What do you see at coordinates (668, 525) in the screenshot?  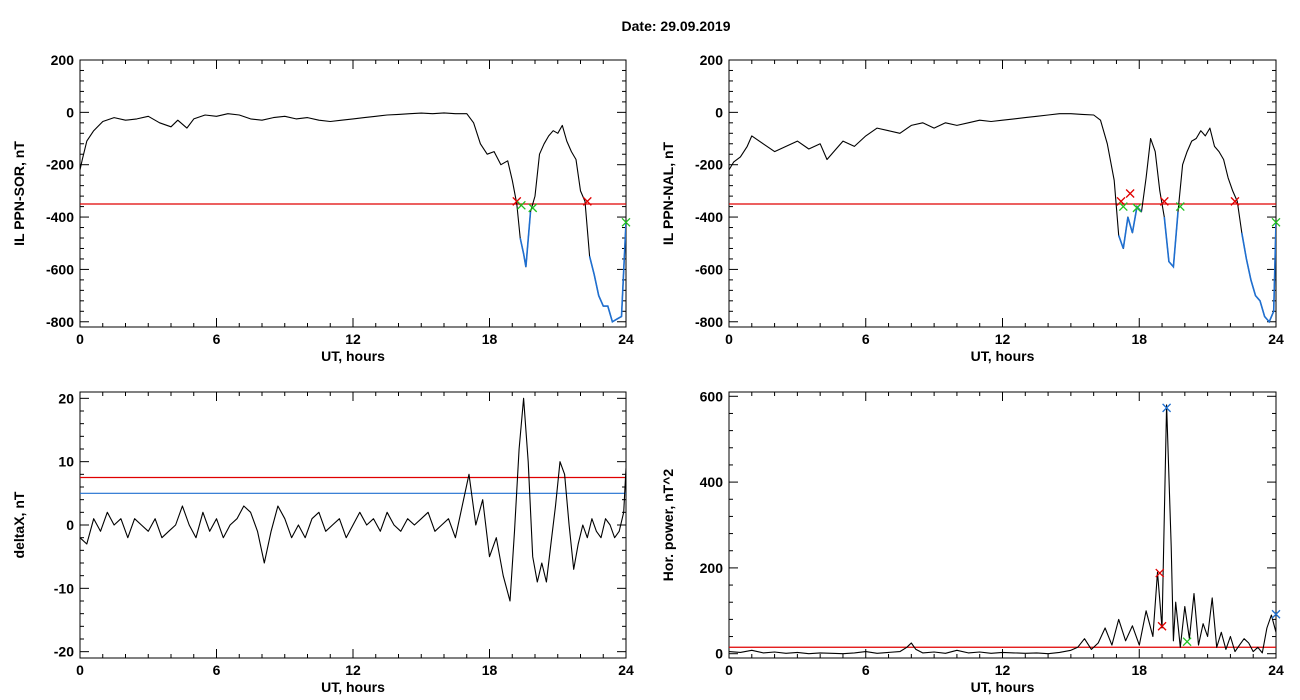 I see `y-axis-label: Hor. power, nT^2` at bounding box center [668, 525].